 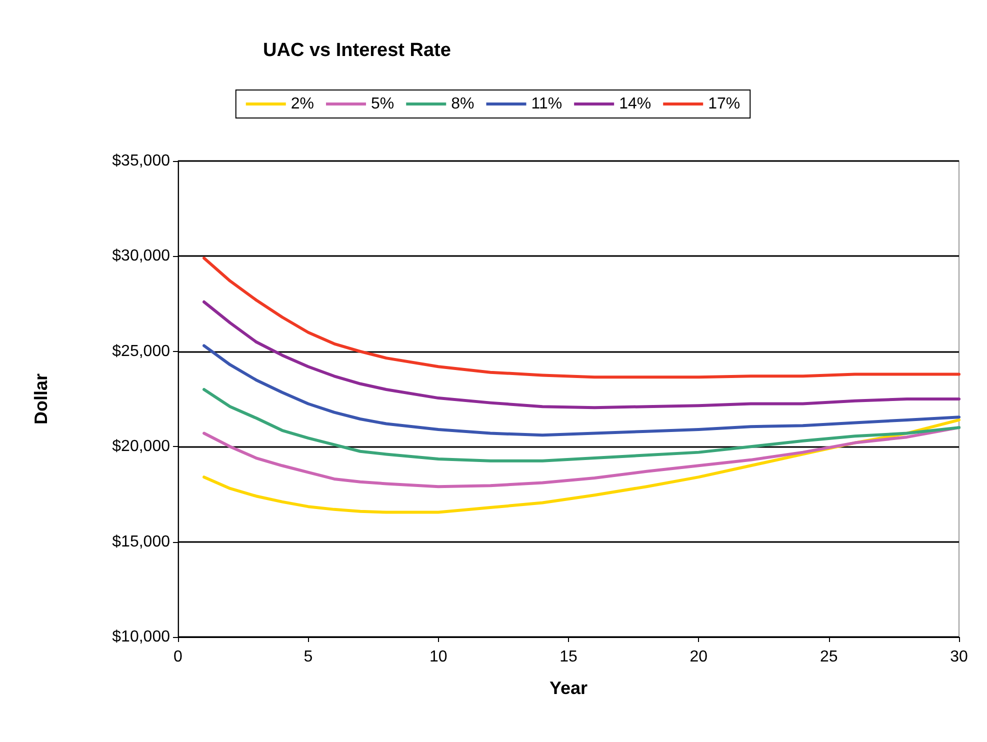 What do you see at coordinates (829, 657) in the screenshot?
I see `x-tick-label: 25` at bounding box center [829, 657].